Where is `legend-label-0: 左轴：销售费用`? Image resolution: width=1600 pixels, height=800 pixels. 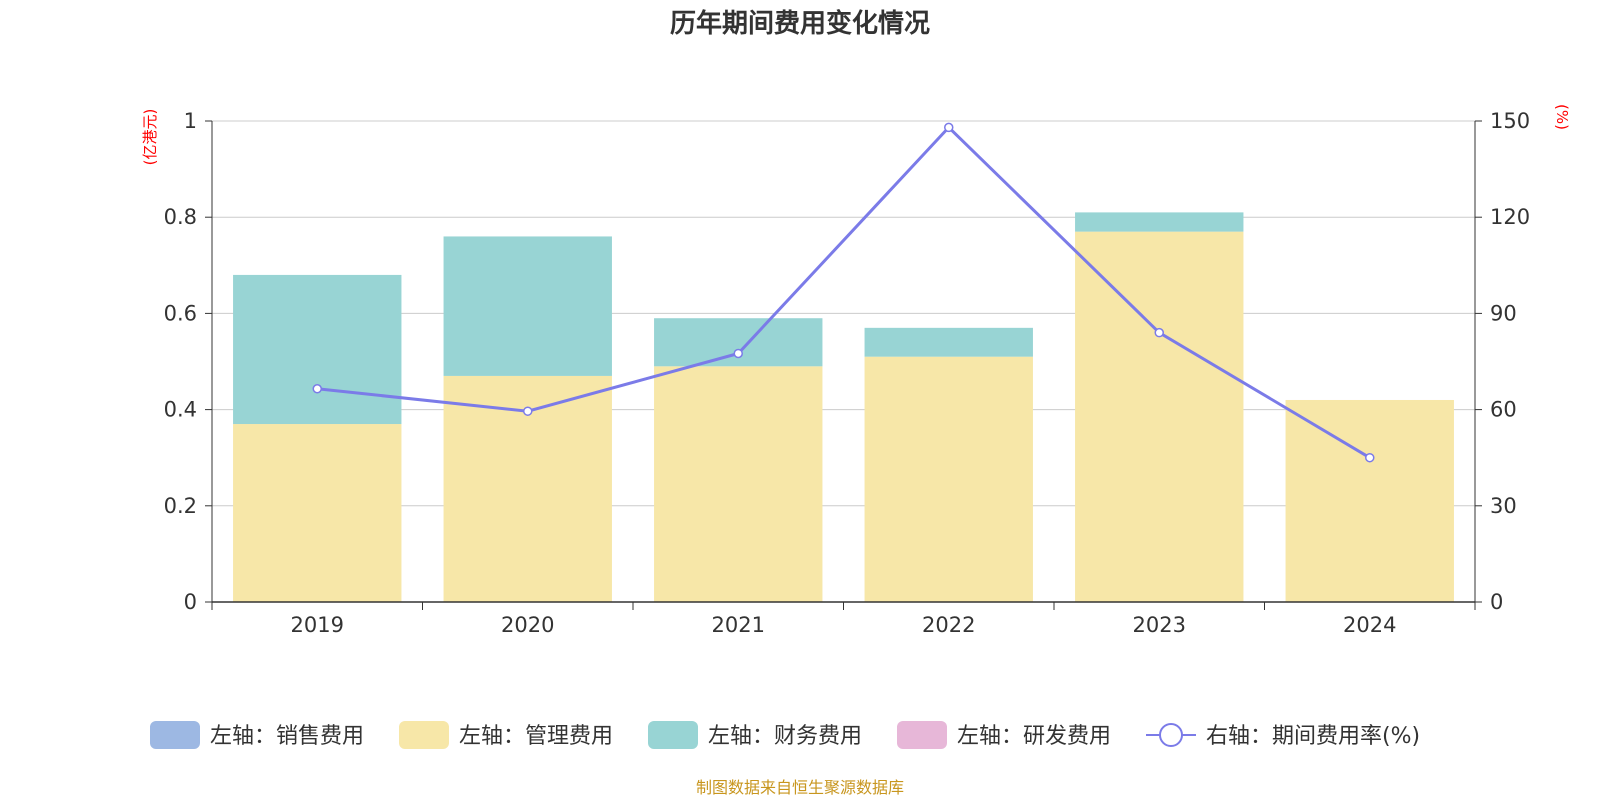 legend-label-0: 左轴：销售费用 is located at coordinates (287, 736).